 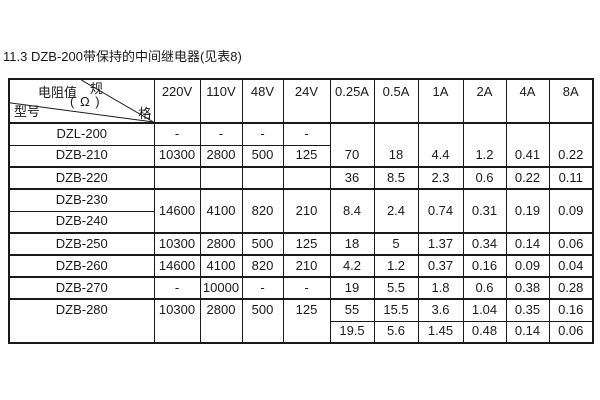 What do you see at coordinates (484, 244) in the screenshot?
I see `cell-current-value: 0.34` at bounding box center [484, 244].